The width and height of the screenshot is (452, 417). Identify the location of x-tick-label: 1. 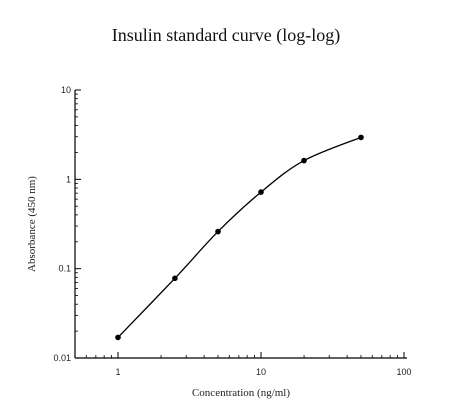
(117, 372).